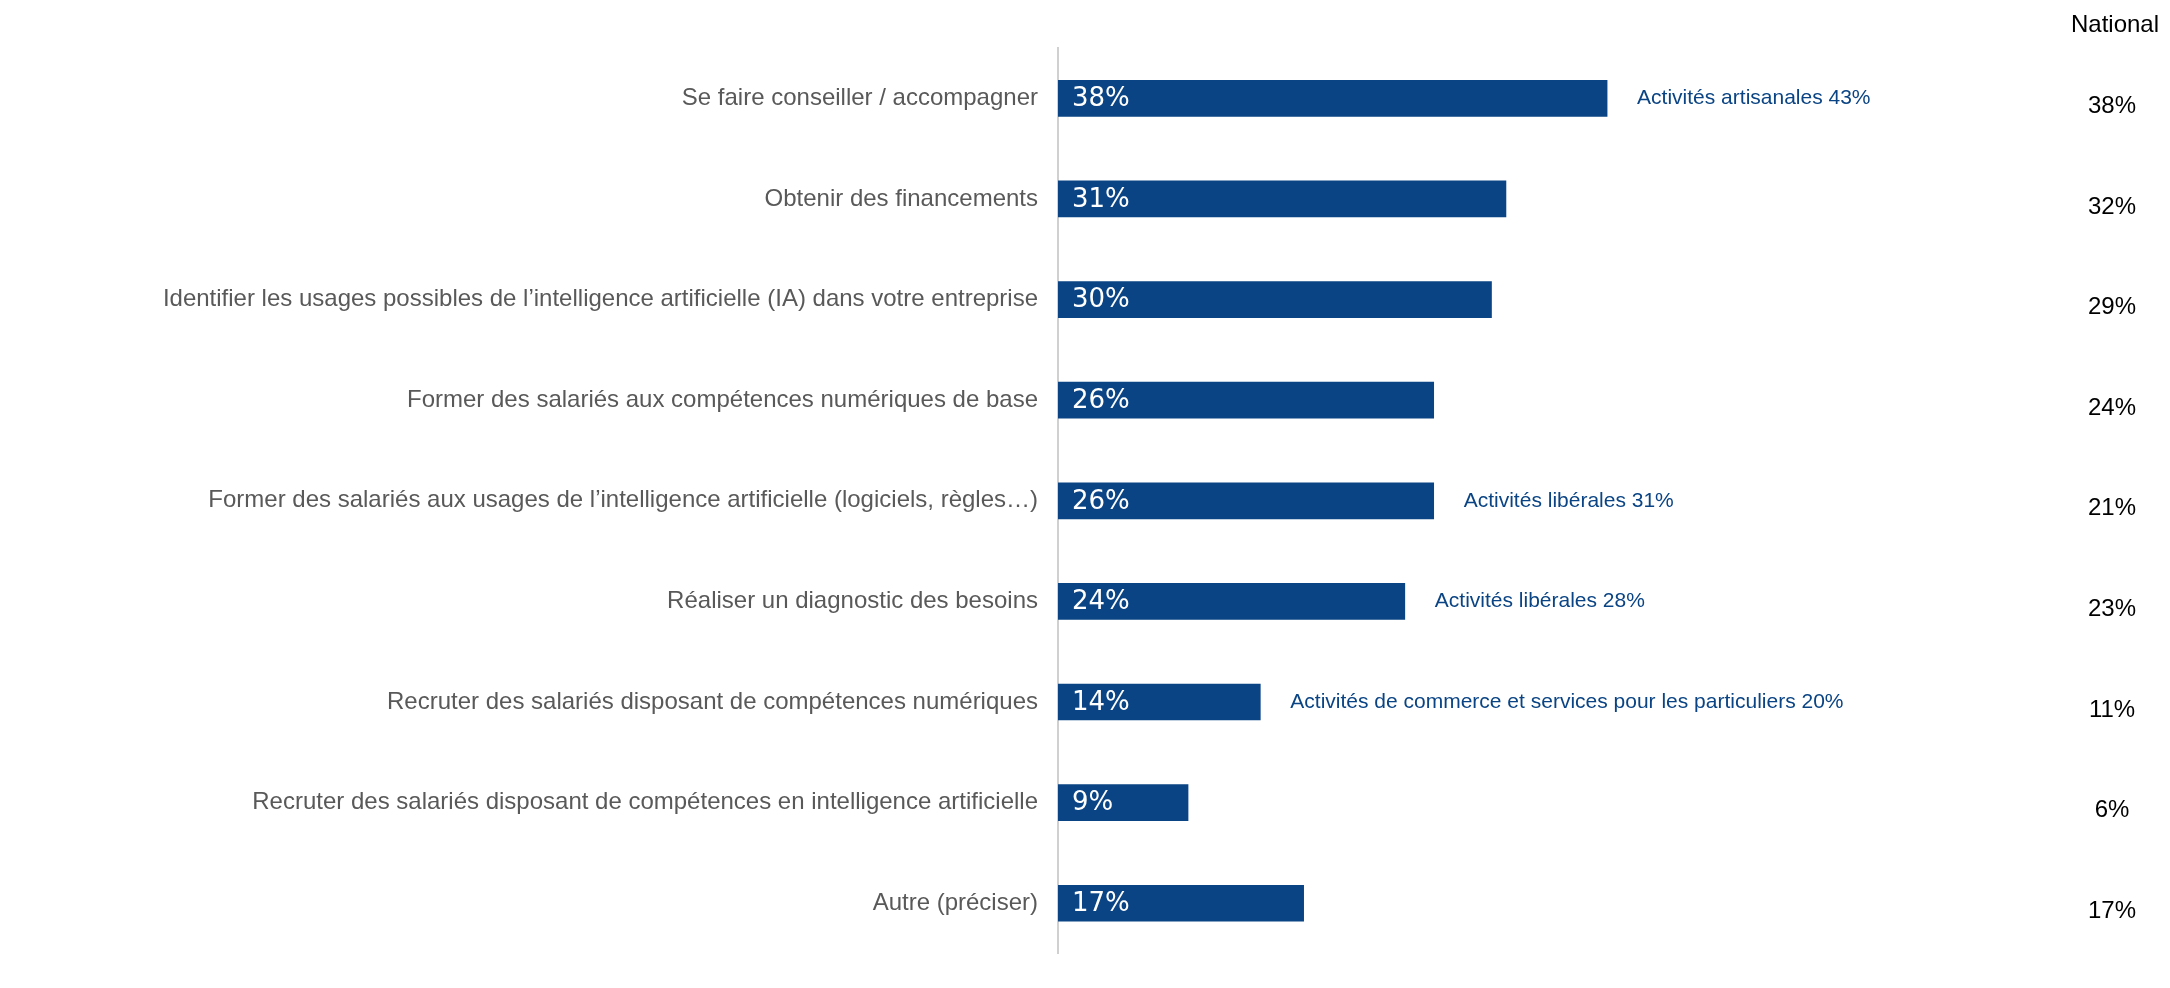 This screenshot has height=988, width=2170. I want to click on text: 6%, so click(2112, 809).